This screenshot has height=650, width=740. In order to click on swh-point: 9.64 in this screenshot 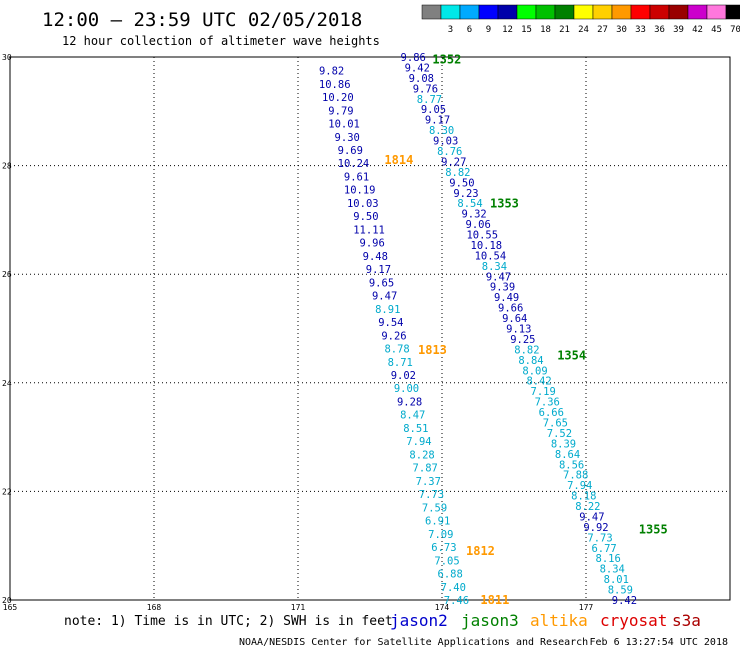, I will do `click(514, 319)`.